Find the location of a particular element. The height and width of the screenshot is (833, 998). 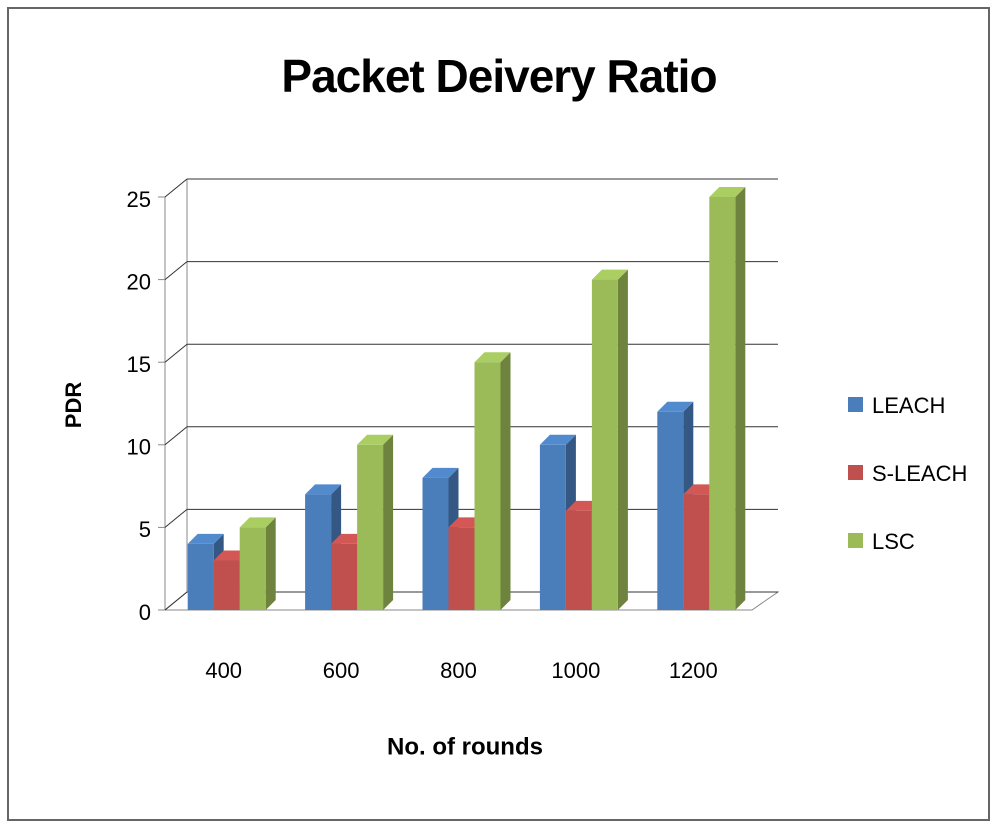

x-tick-label: 1000 is located at coordinates (575, 670).